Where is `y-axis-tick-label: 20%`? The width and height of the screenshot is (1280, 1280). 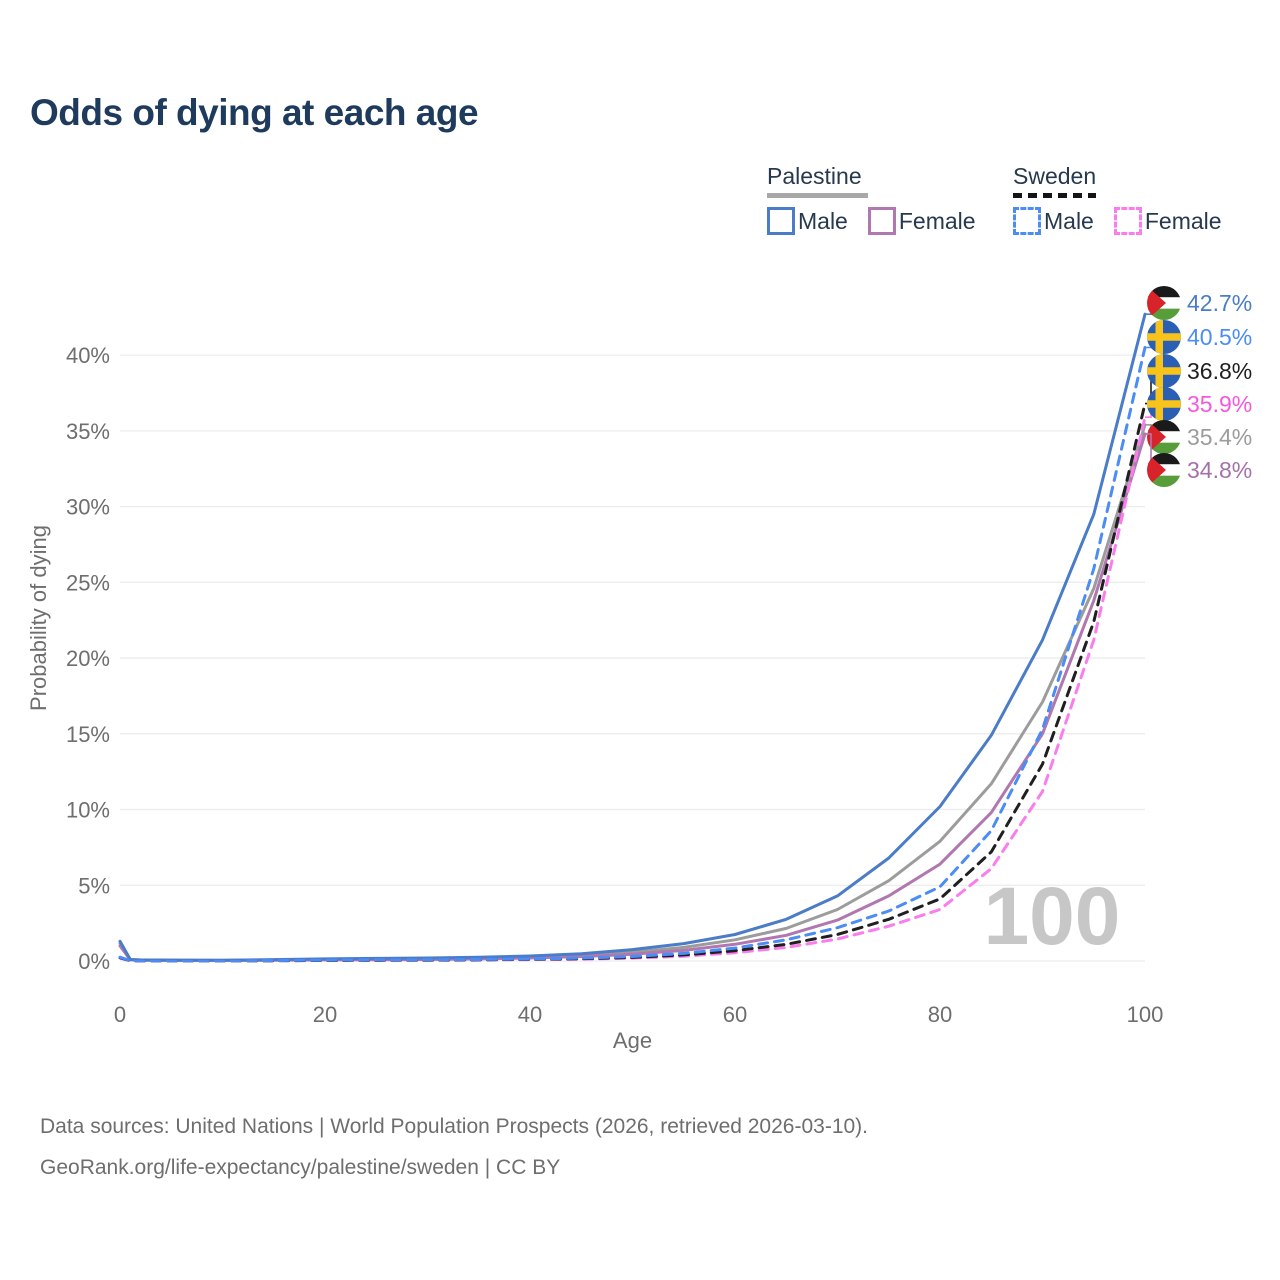 y-axis-tick-label: 20% is located at coordinates (88, 658).